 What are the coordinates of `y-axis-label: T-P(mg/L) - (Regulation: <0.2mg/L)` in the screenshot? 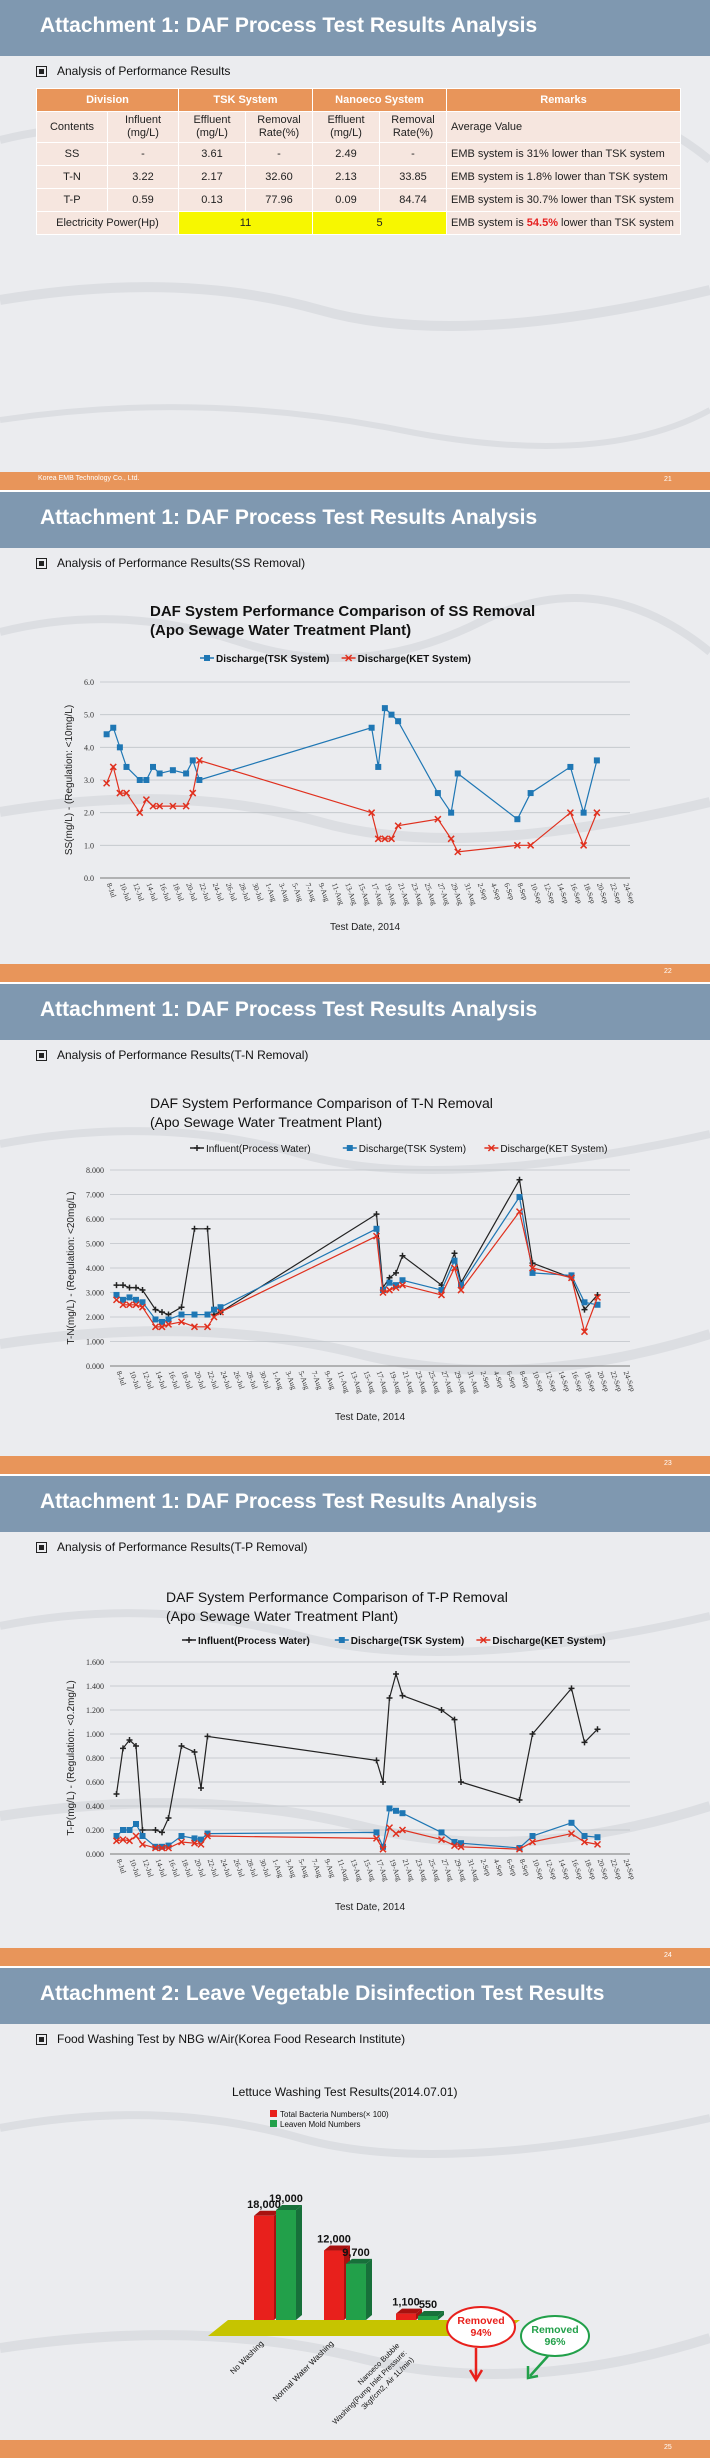 It's located at (71, 1757).